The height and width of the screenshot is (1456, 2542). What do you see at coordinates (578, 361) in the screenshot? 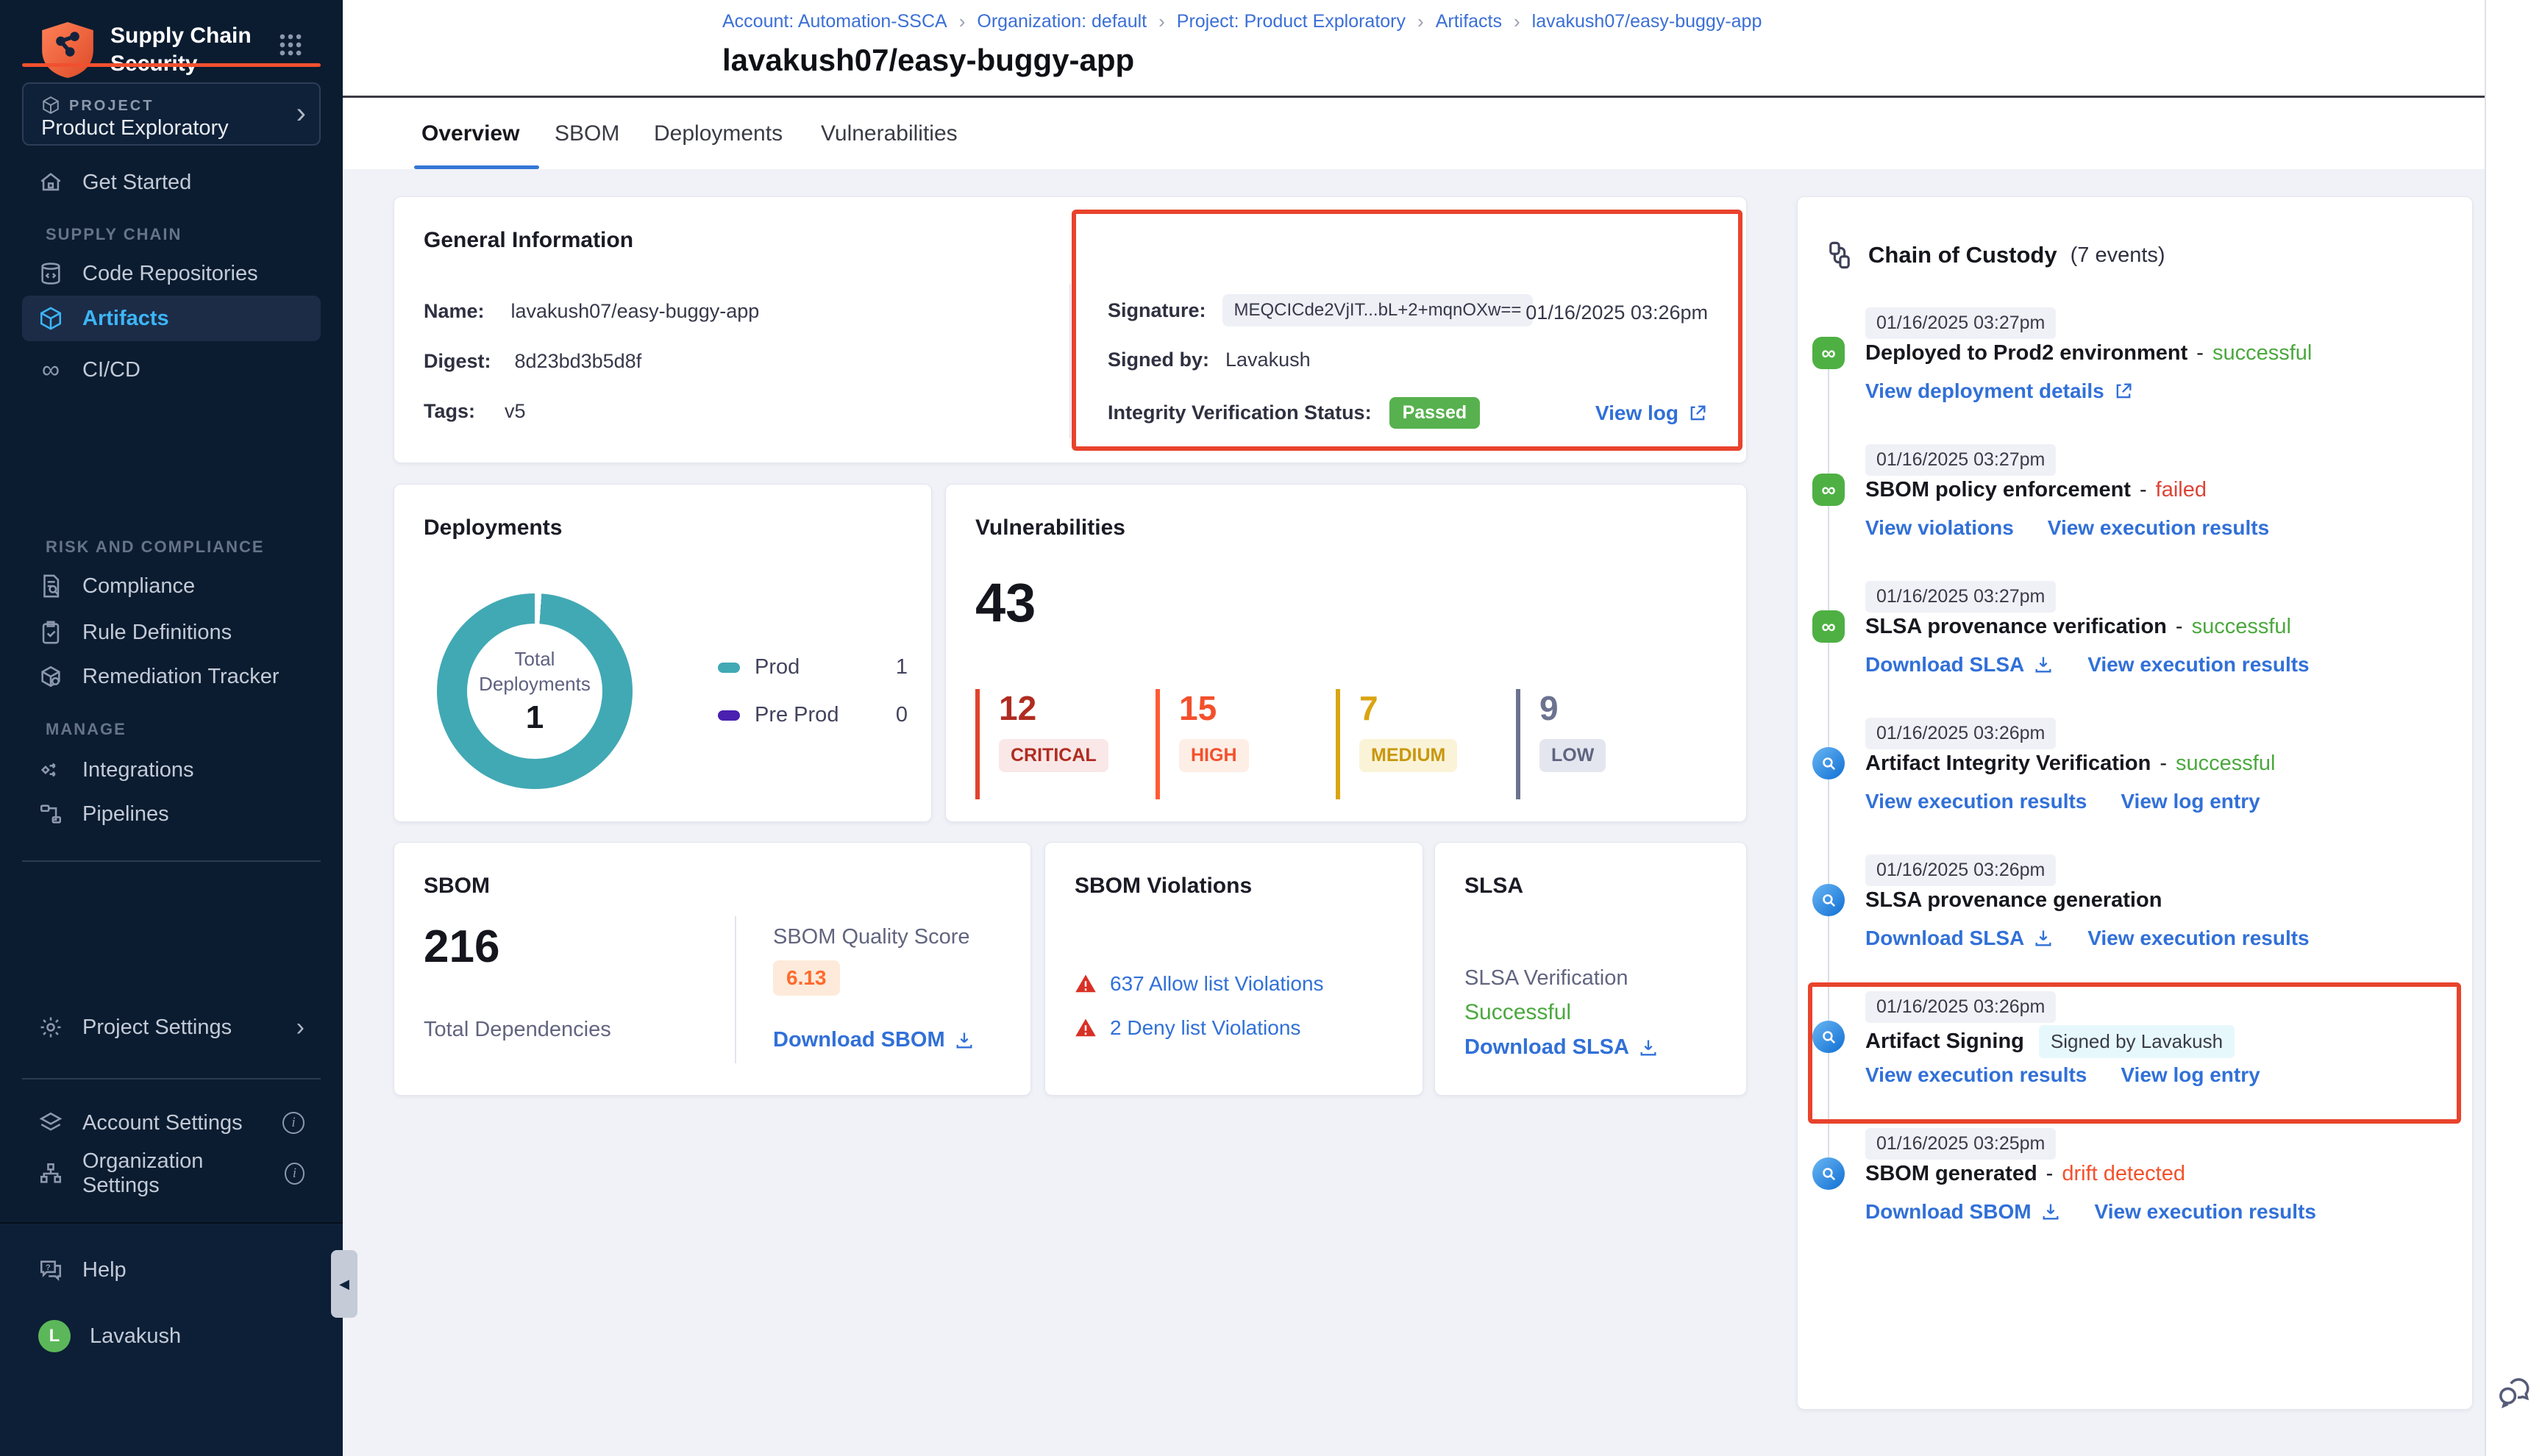
I see `digest-value: 8d23bd3b5d8f` at bounding box center [578, 361].